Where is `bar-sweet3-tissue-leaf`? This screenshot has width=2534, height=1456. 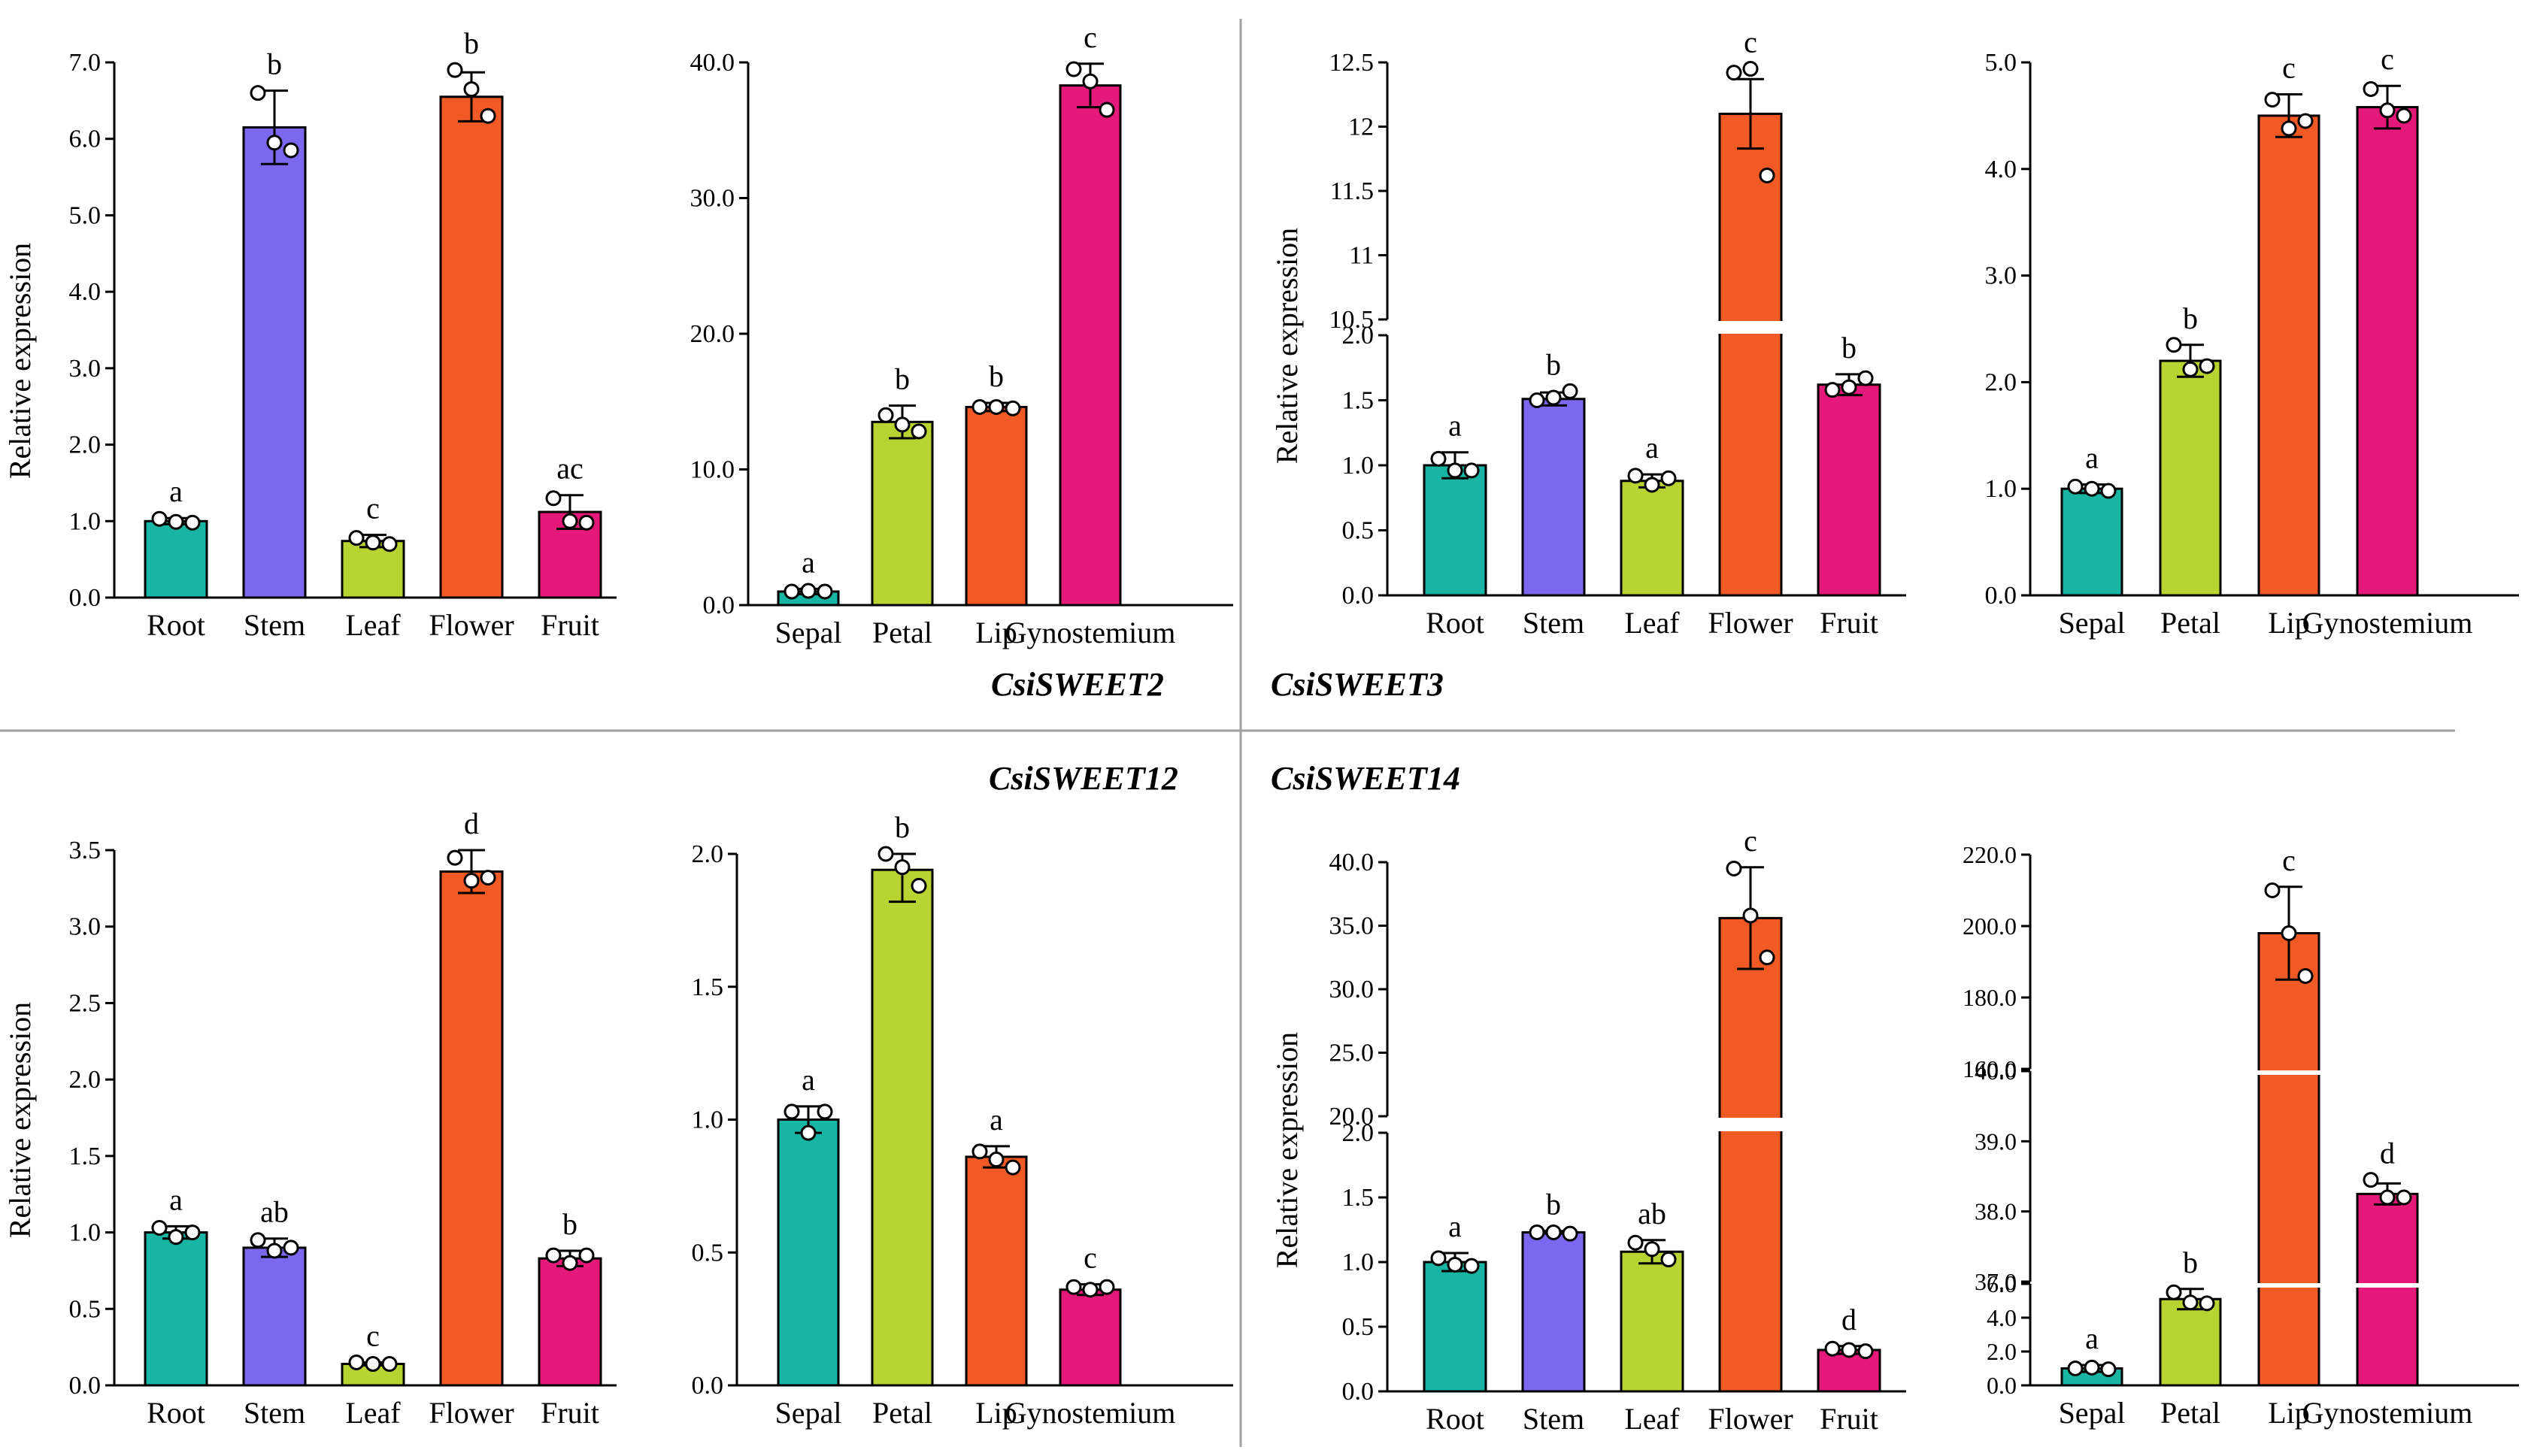
bar-sweet3-tissue-leaf is located at coordinates (1652, 538).